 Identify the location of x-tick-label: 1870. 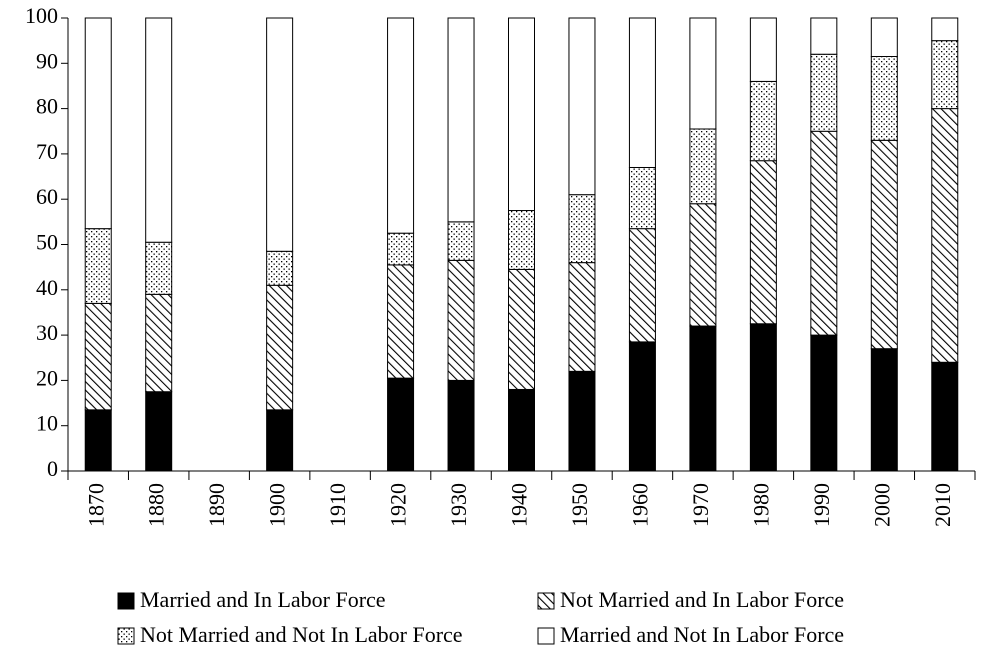
(95, 505).